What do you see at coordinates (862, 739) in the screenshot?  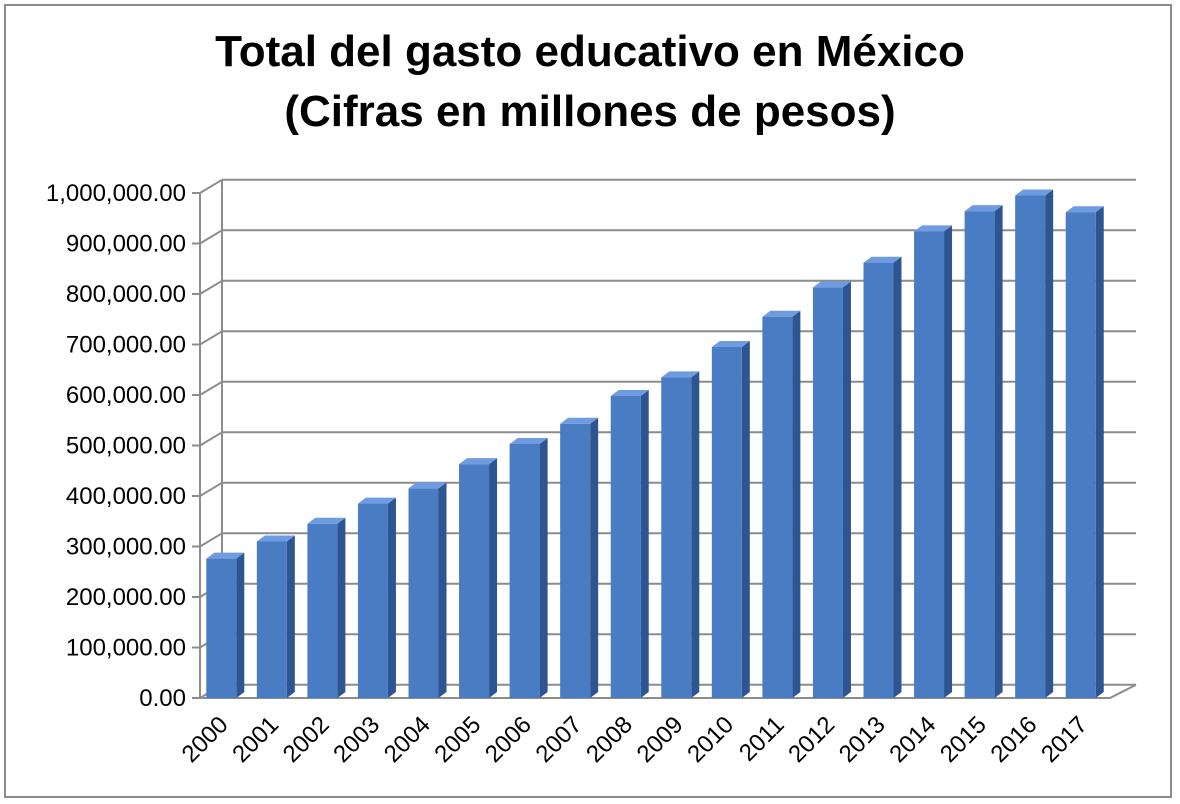 I see `x-tick-label: 2013` at bounding box center [862, 739].